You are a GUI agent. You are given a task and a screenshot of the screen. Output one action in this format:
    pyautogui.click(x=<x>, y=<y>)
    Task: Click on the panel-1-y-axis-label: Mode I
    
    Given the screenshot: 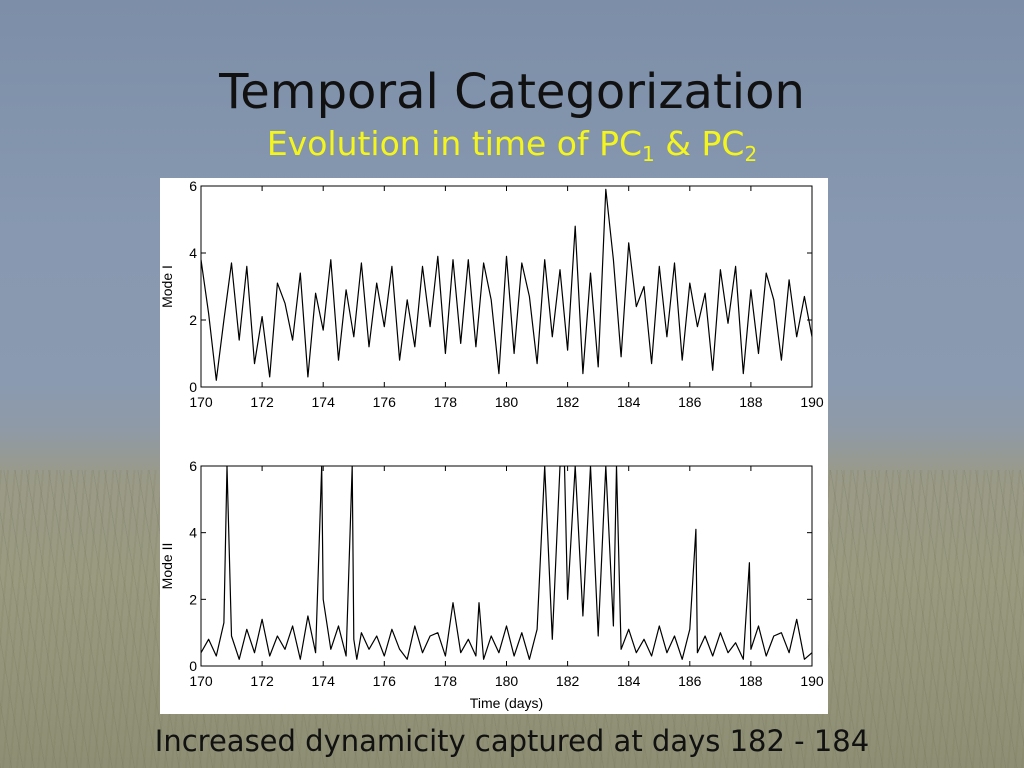 What is the action you would take?
    pyautogui.click(x=167, y=286)
    